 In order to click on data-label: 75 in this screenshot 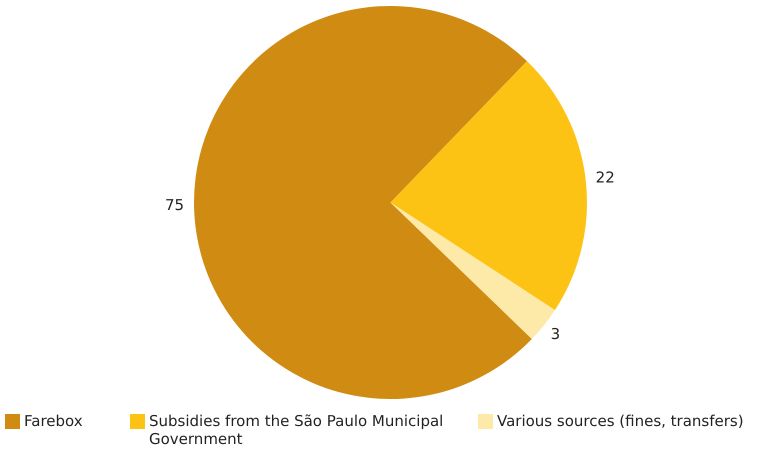, I will do `click(174, 205)`.